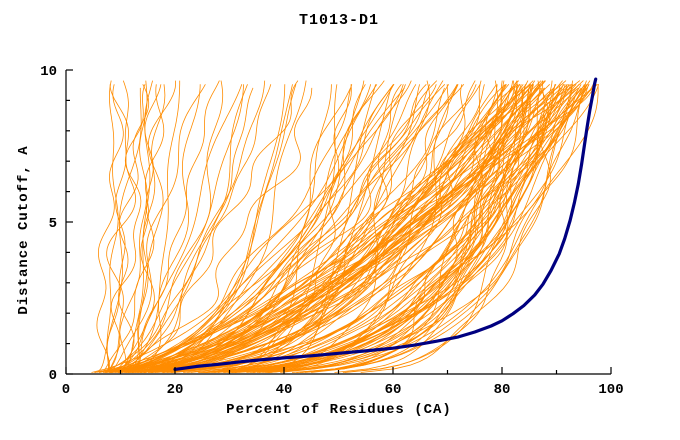  I want to click on plot-title: T1013-D1, so click(338, 20).